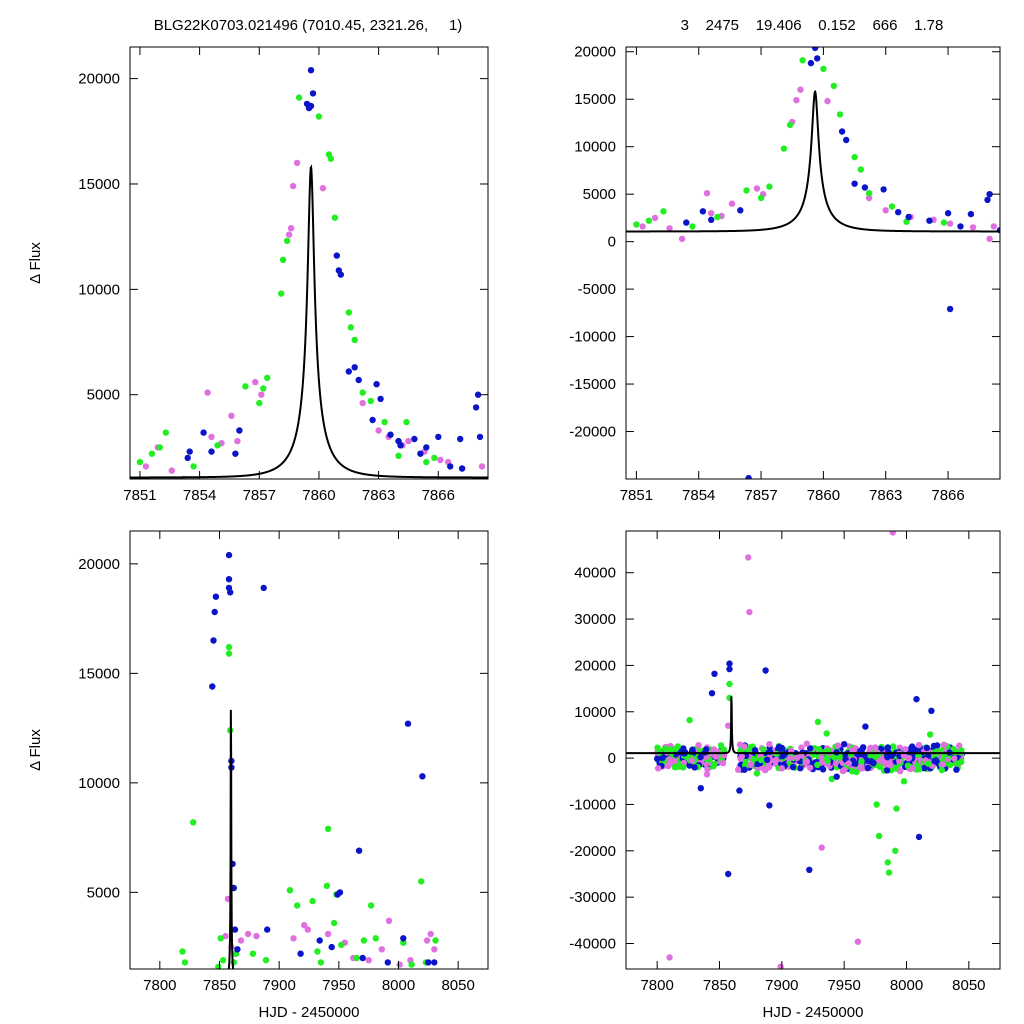  I want to click on y-tick-label: 0, so click(612, 758).